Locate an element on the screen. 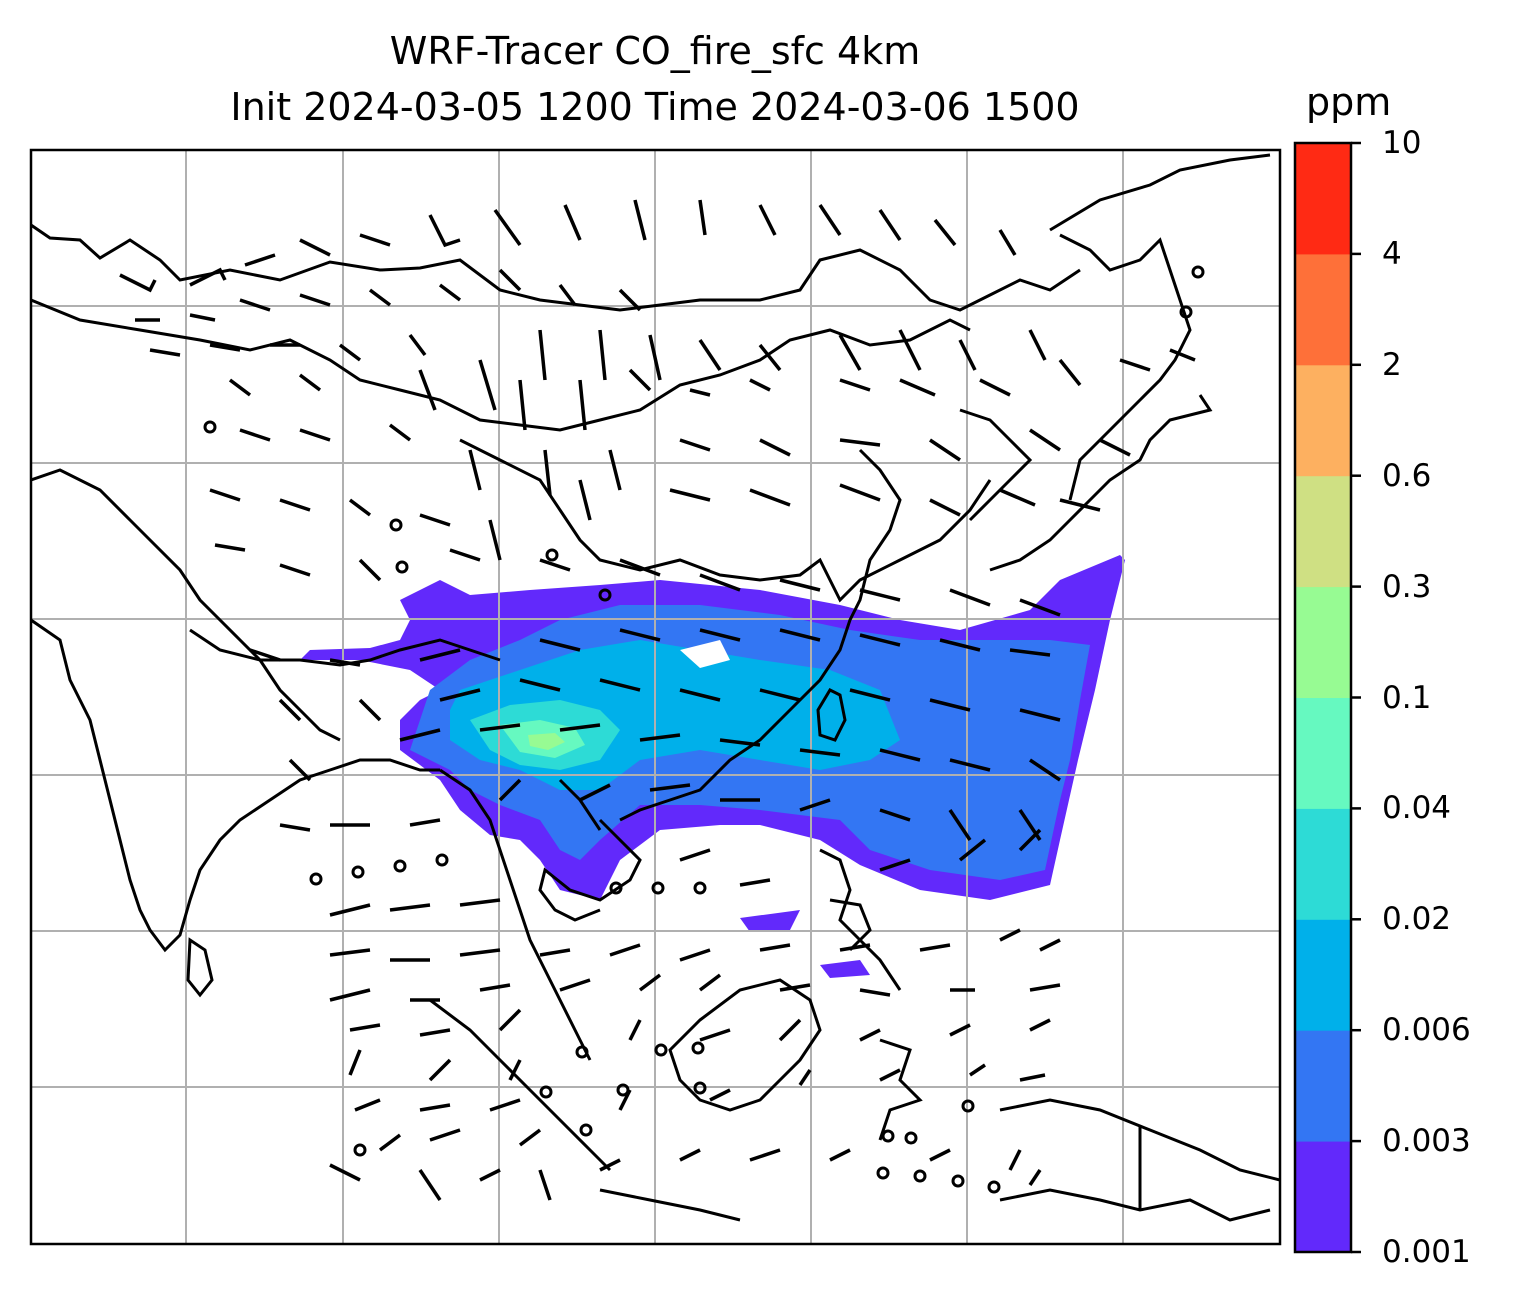 The image size is (1528, 1306). colorbar-tick-label: 4 is located at coordinates (1392, 253).